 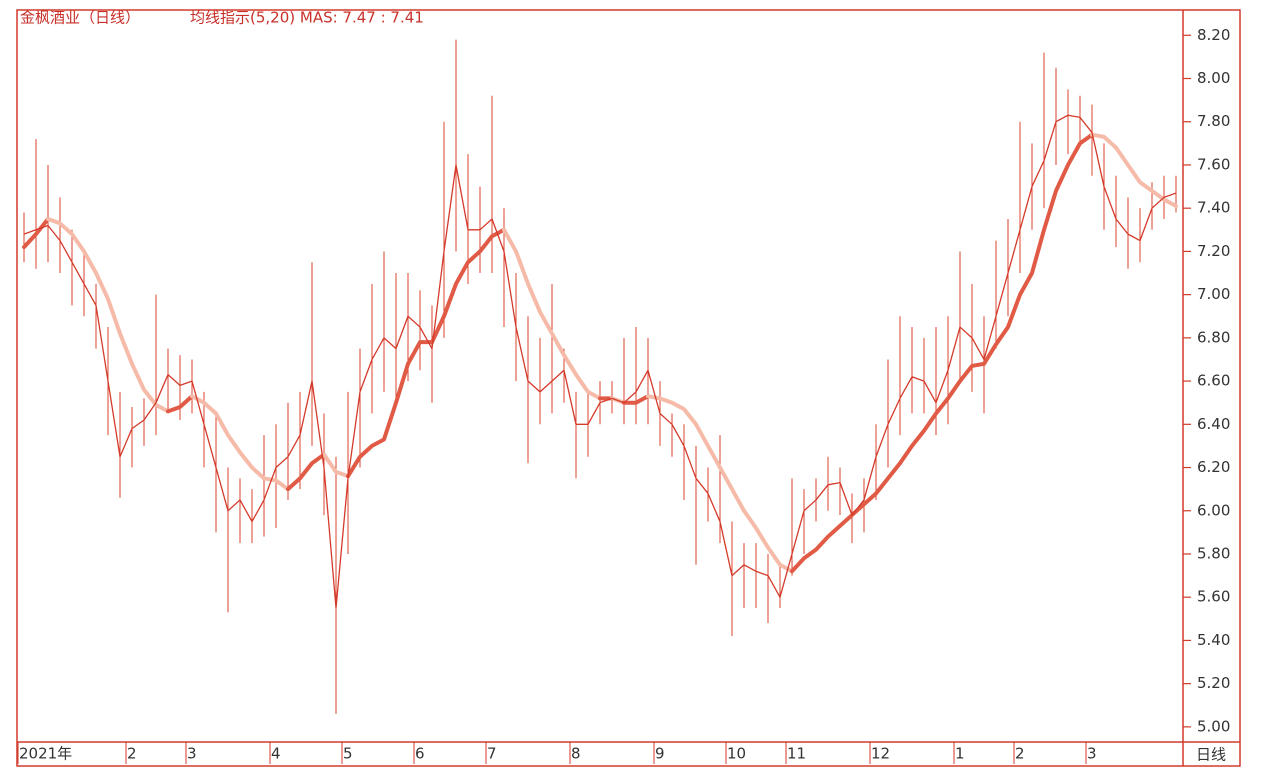 What do you see at coordinates (1213, 294) in the screenshot?
I see `y-tick-label: 7.00` at bounding box center [1213, 294].